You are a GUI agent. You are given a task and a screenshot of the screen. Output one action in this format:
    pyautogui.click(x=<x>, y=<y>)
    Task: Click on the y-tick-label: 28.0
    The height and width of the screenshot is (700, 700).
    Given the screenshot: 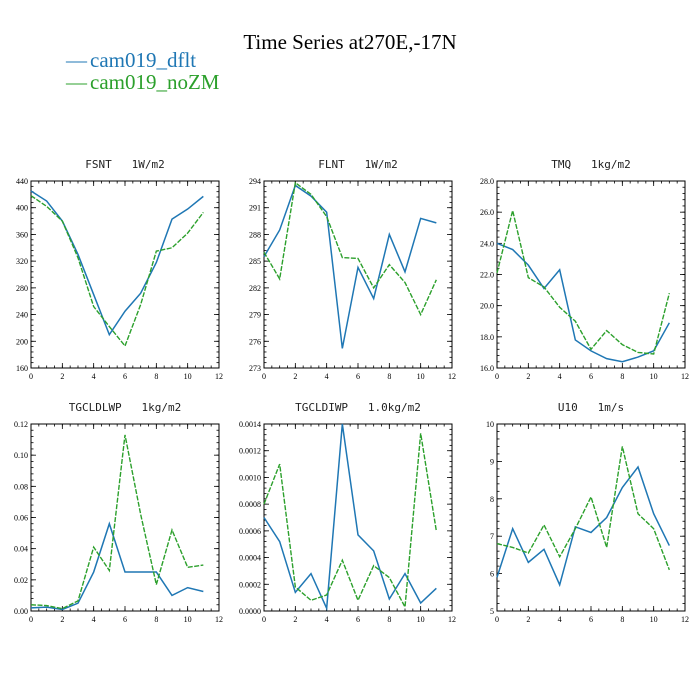 What is the action you would take?
    pyautogui.click(x=487, y=181)
    